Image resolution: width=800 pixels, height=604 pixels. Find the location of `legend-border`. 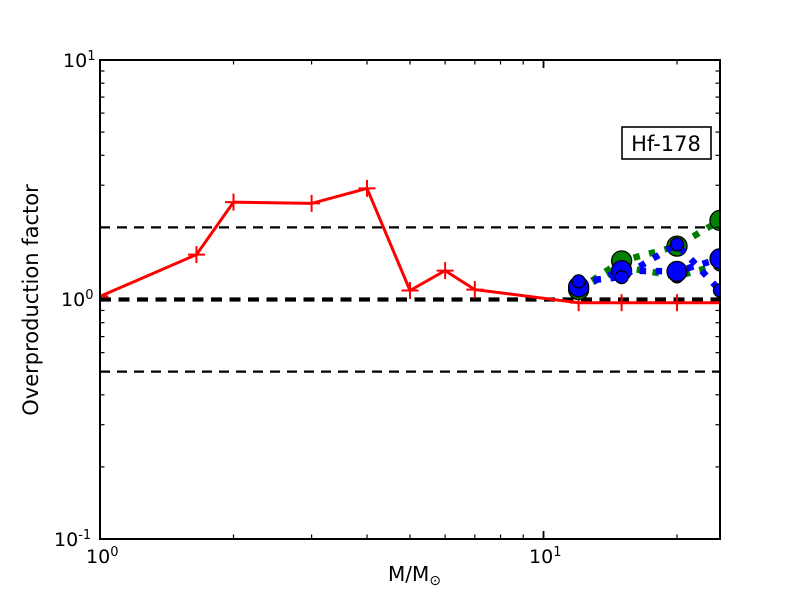

legend-border is located at coordinates (666, 143).